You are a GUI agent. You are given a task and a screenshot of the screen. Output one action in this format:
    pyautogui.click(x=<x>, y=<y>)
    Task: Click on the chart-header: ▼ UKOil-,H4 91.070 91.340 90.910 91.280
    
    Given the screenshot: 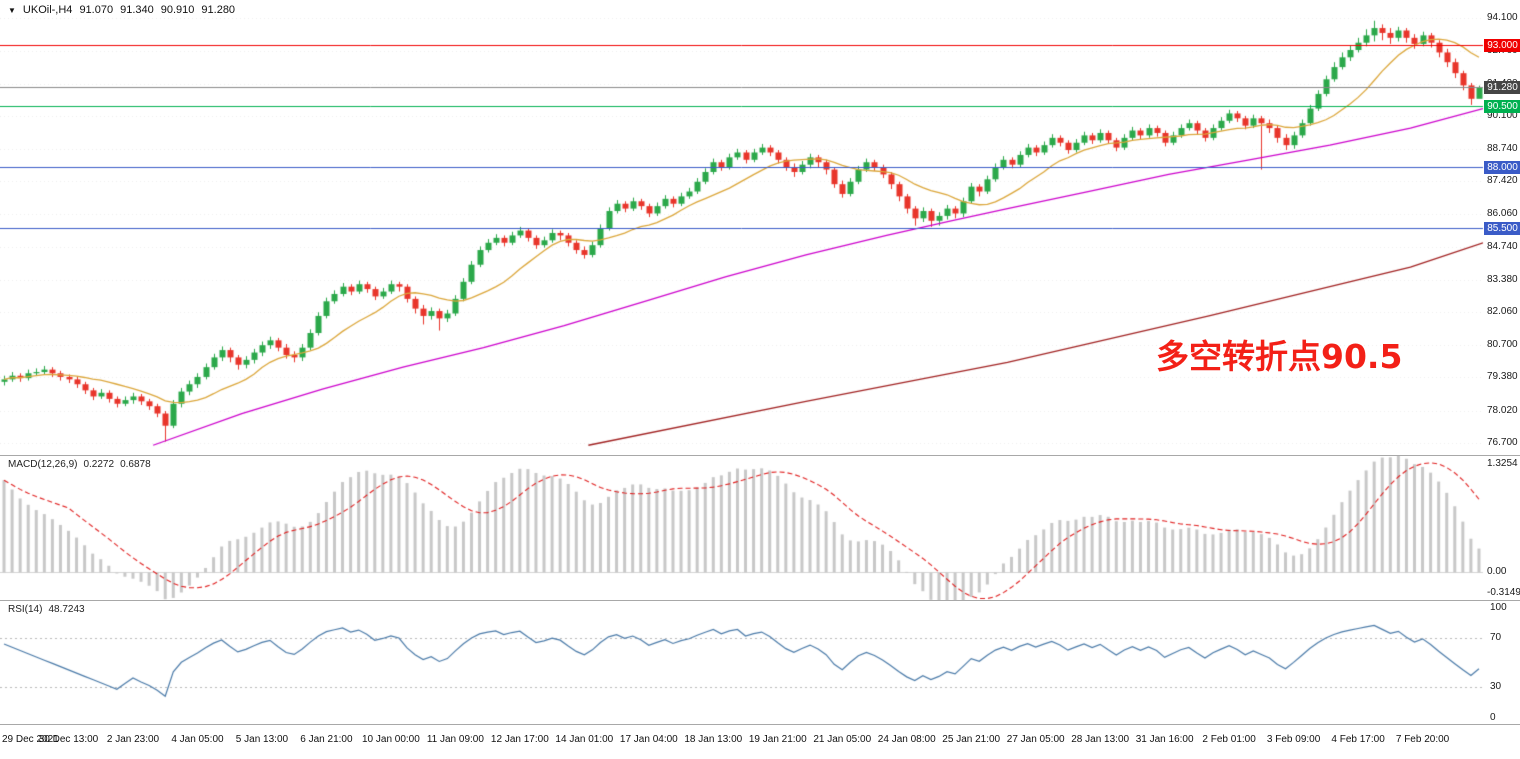 What is the action you would take?
    pyautogui.click(x=121, y=10)
    